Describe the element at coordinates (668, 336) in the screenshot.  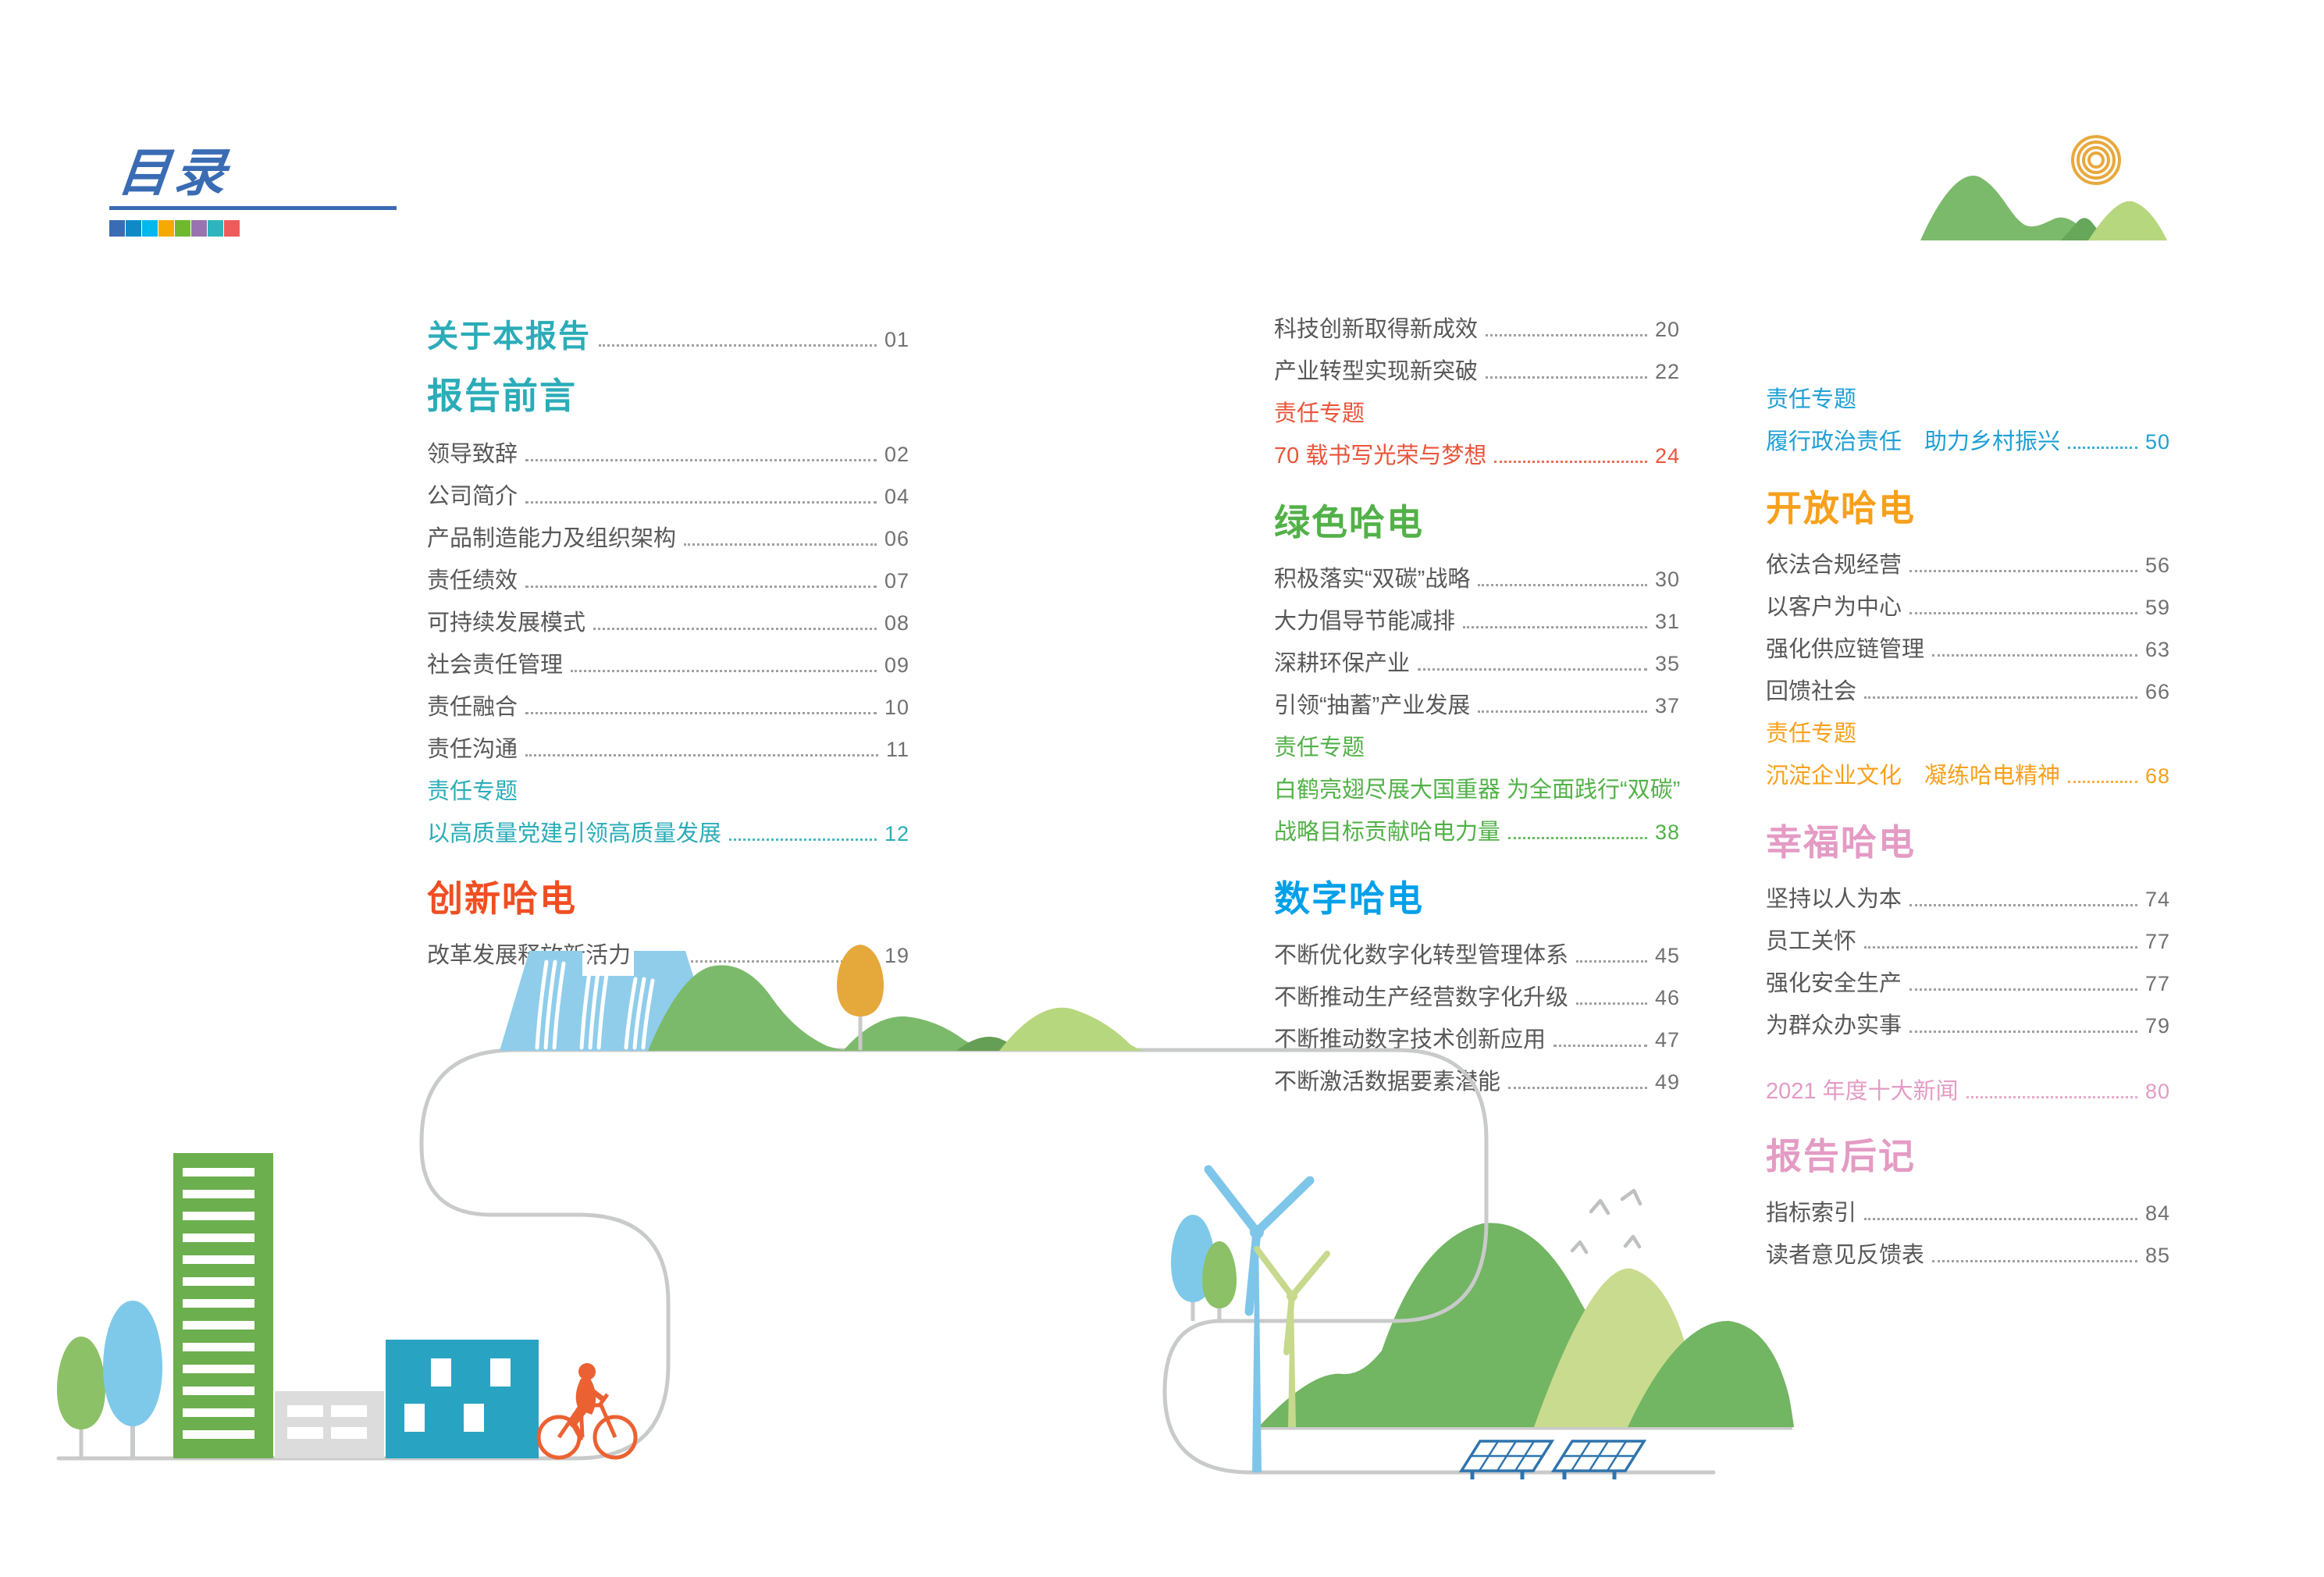
I see `toc-section-row: 关于本报告 01` at that location.